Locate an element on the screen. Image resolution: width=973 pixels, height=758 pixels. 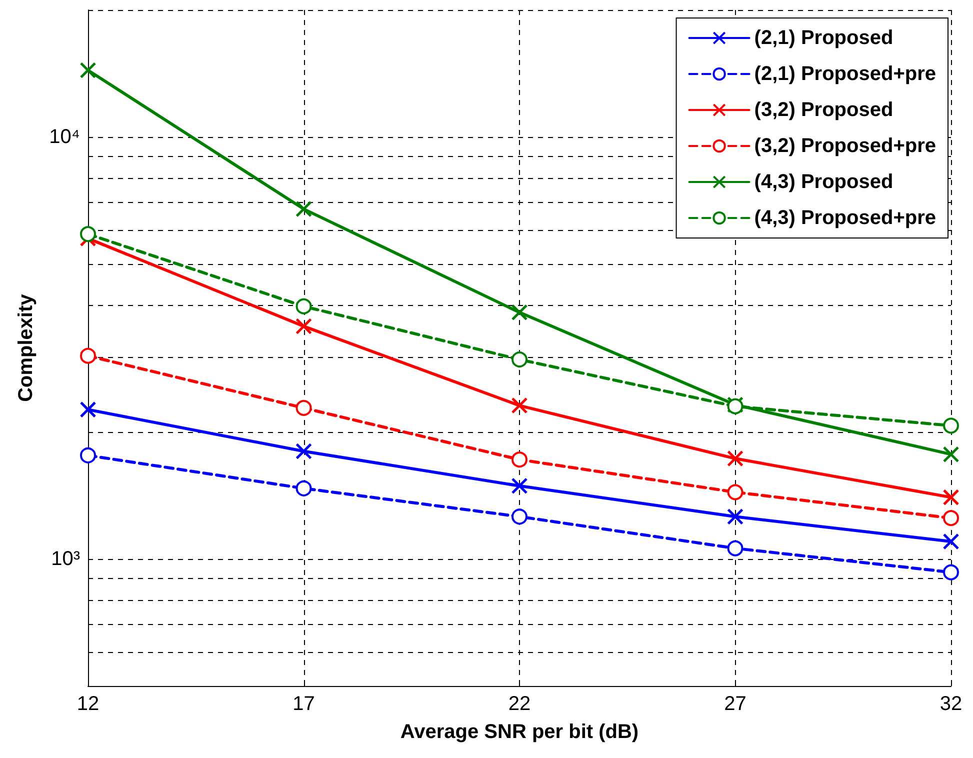
y-axis-title: Complexity is located at coordinates (26, 347).